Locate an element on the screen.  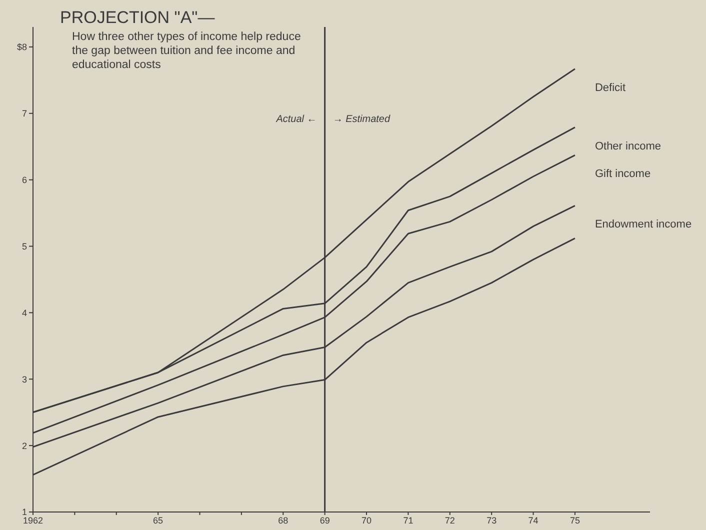
text: Deficit is located at coordinates (610, 88).